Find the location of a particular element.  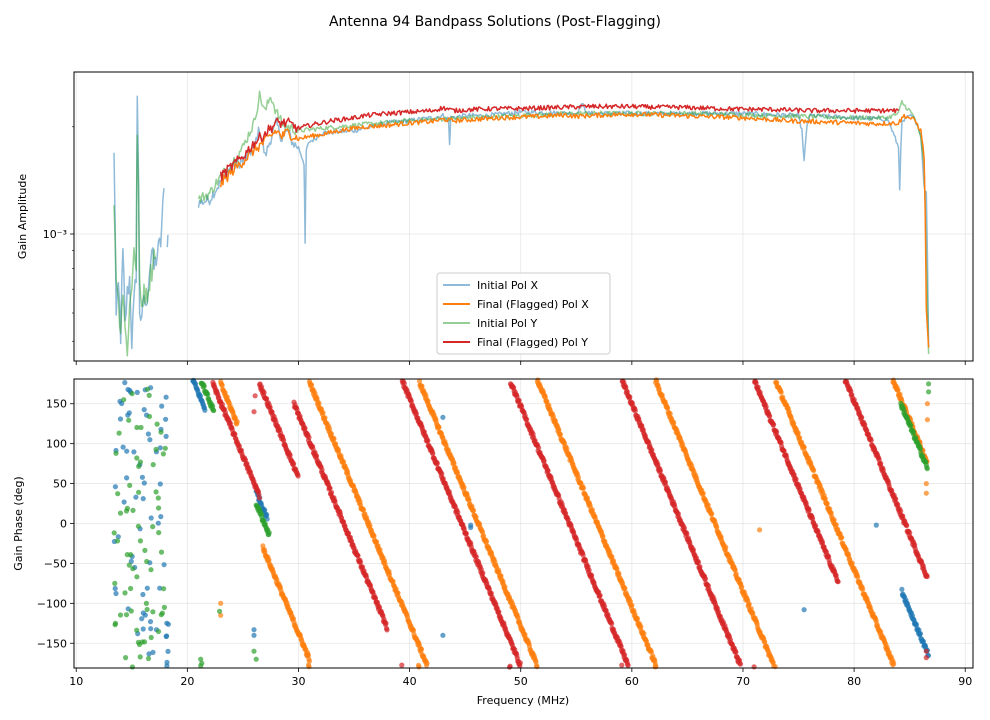

phase-xtick-label-20: 20 is located at coordinates (187, 681).